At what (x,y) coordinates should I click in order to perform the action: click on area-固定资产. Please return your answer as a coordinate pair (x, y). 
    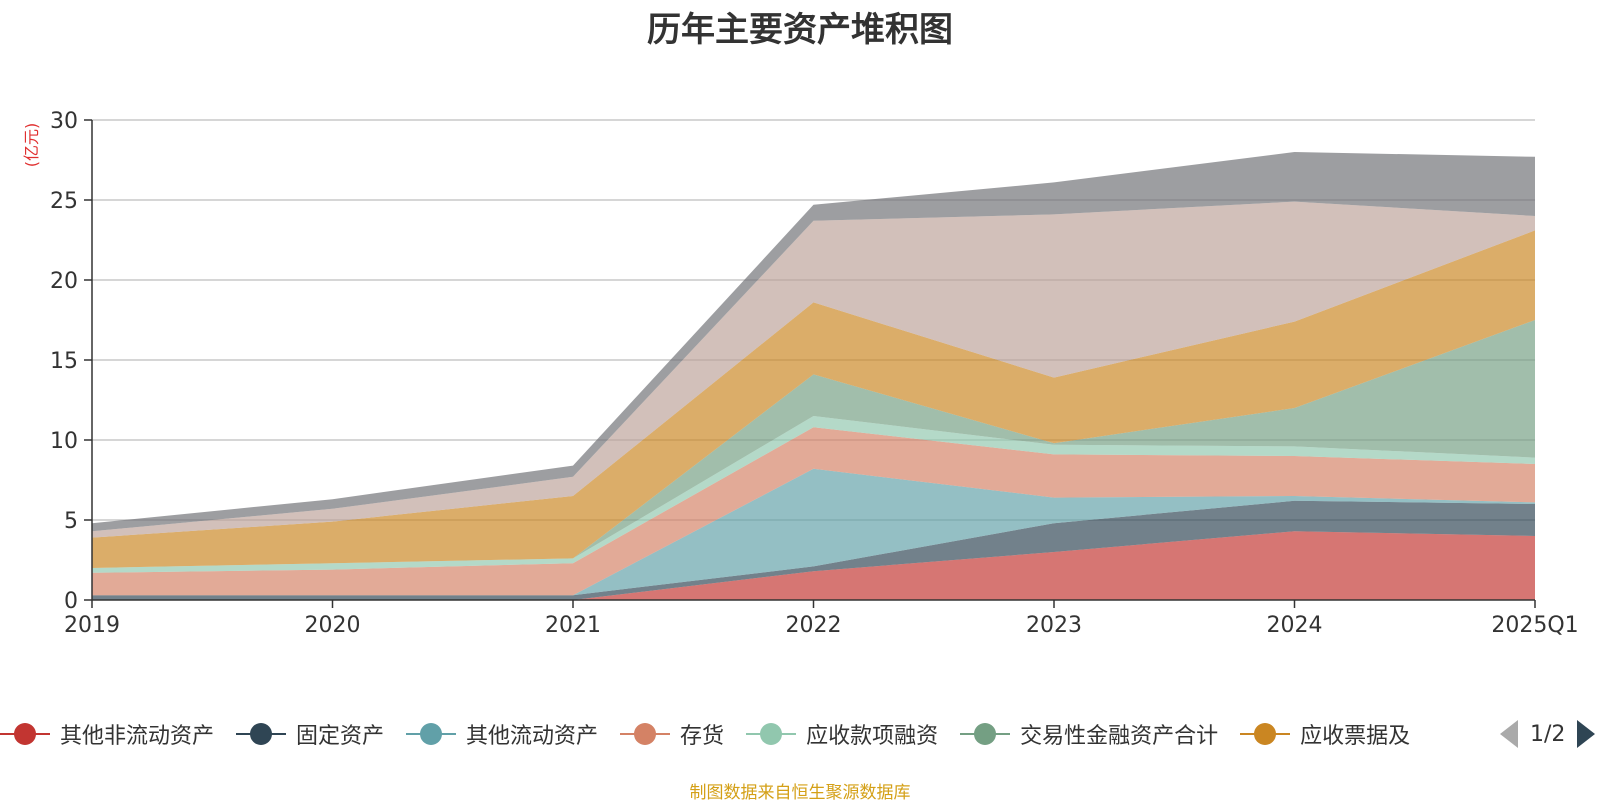
    Looking at the image, I should click on (813, 550).